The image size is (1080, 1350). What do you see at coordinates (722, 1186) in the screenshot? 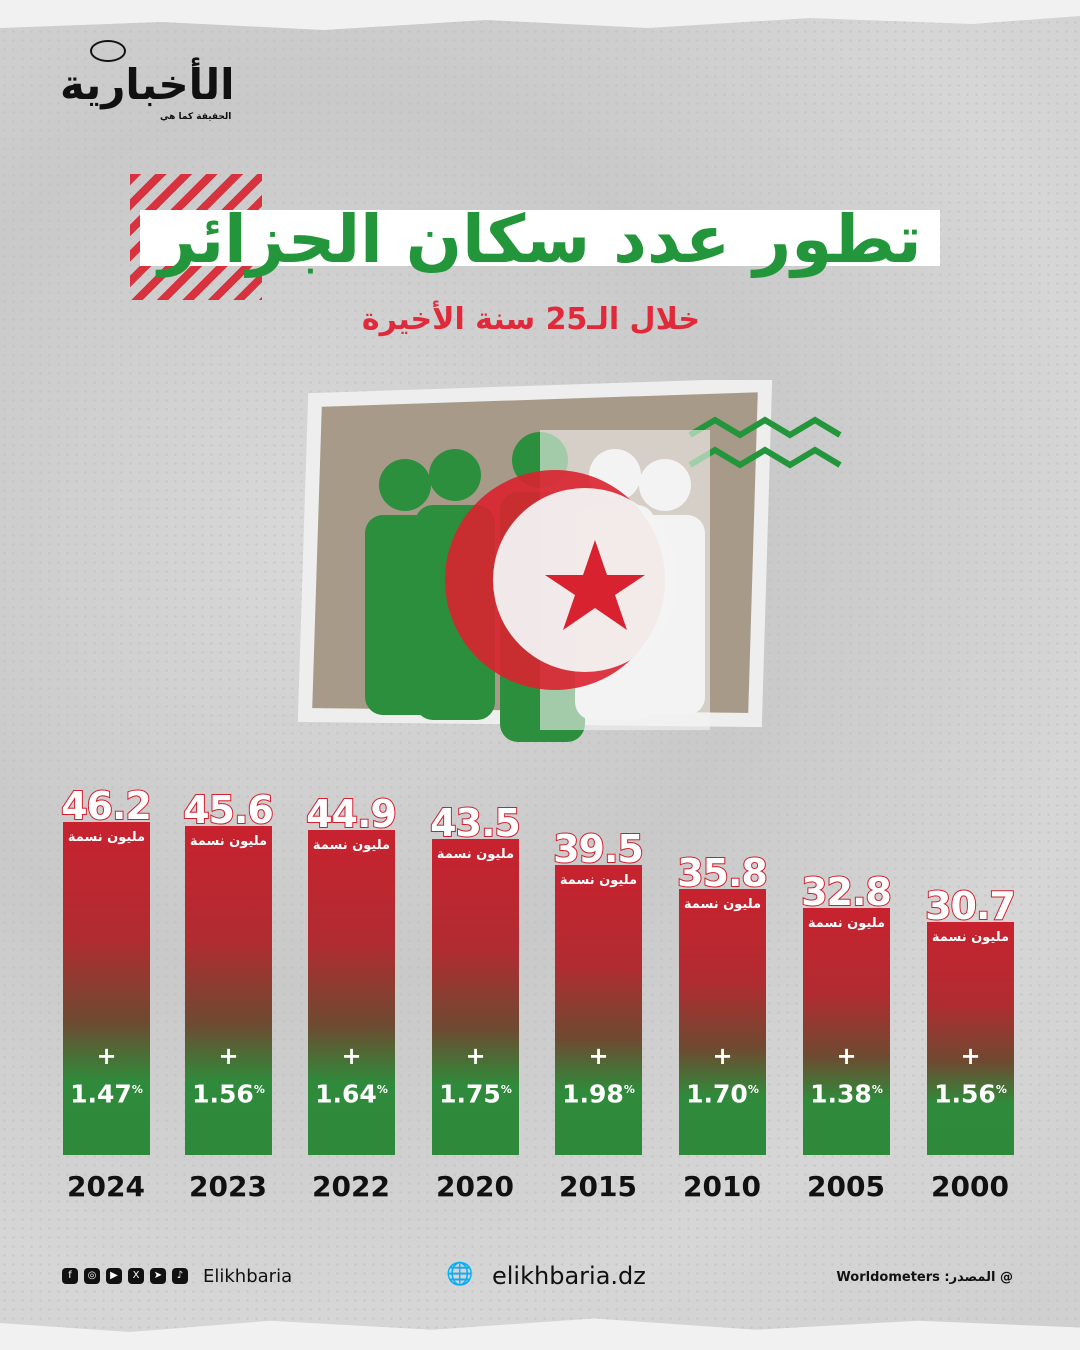
I see `year-label: 2010` at bounding box center [722, 1186].